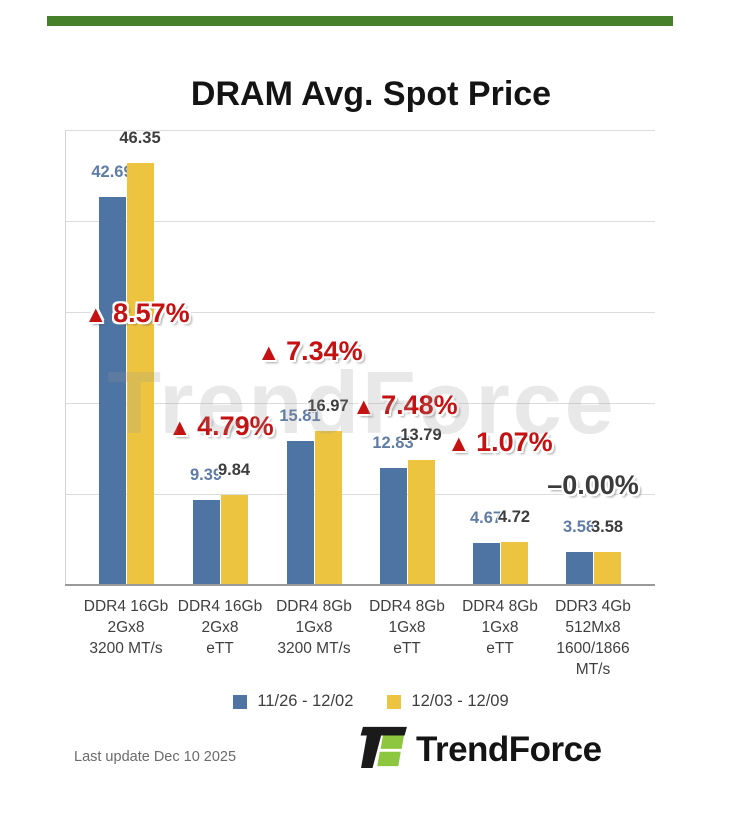  What do you see at coordinates (140, 374) in the screenshot?
I see `bar-week2-group1` at bounding box center [140, 374].